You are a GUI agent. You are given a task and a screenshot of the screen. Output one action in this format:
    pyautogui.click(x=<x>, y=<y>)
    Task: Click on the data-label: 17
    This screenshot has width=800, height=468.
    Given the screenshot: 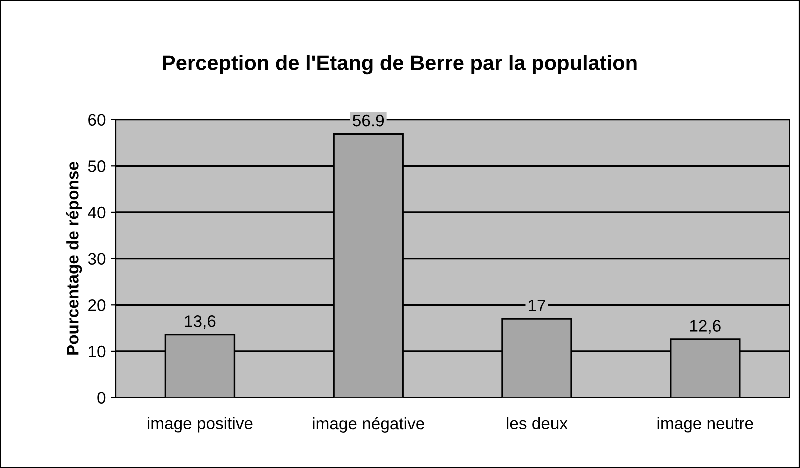 What is the action you would take?
    pyautogui.click(x=537, y=306)
    